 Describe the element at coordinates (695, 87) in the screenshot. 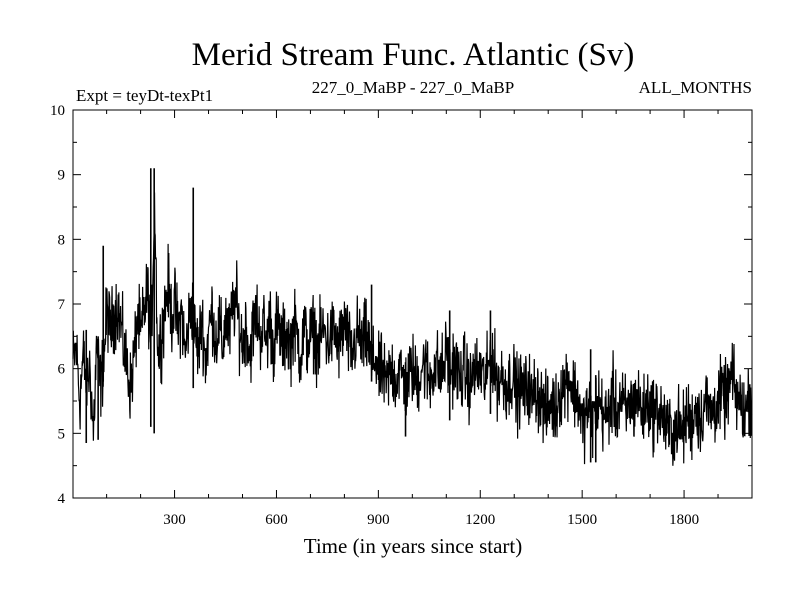

I see `subtitle-months: ALL_MONTHS` at that location.